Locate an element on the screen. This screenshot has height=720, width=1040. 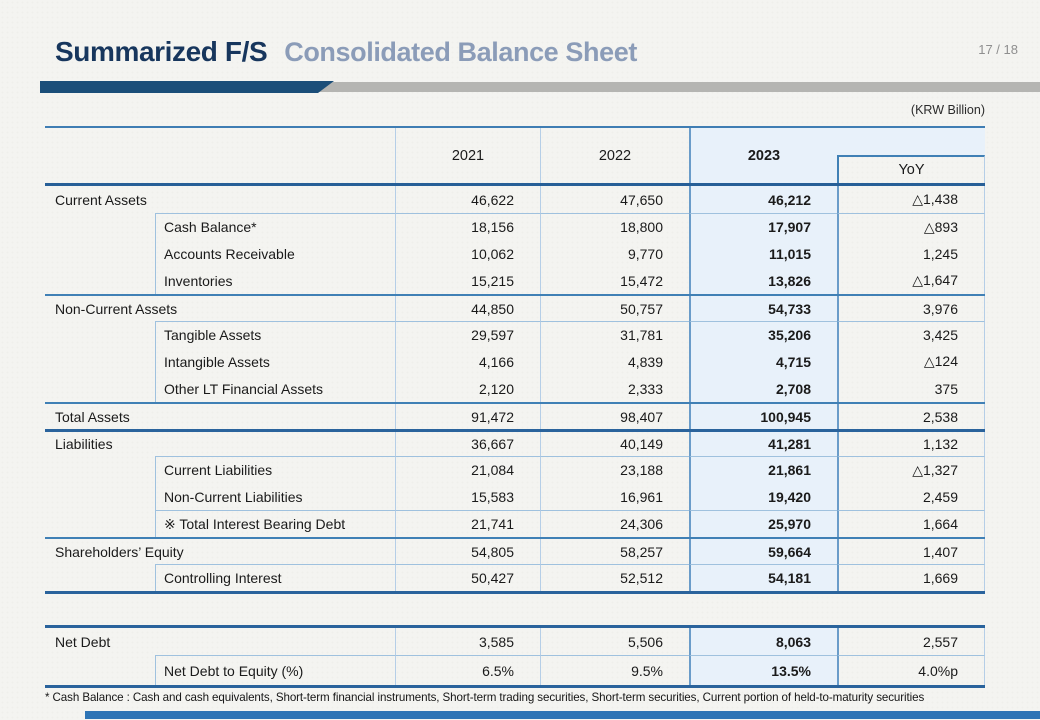
value-yoy: 1,132 is located at coordinates (911, 444).